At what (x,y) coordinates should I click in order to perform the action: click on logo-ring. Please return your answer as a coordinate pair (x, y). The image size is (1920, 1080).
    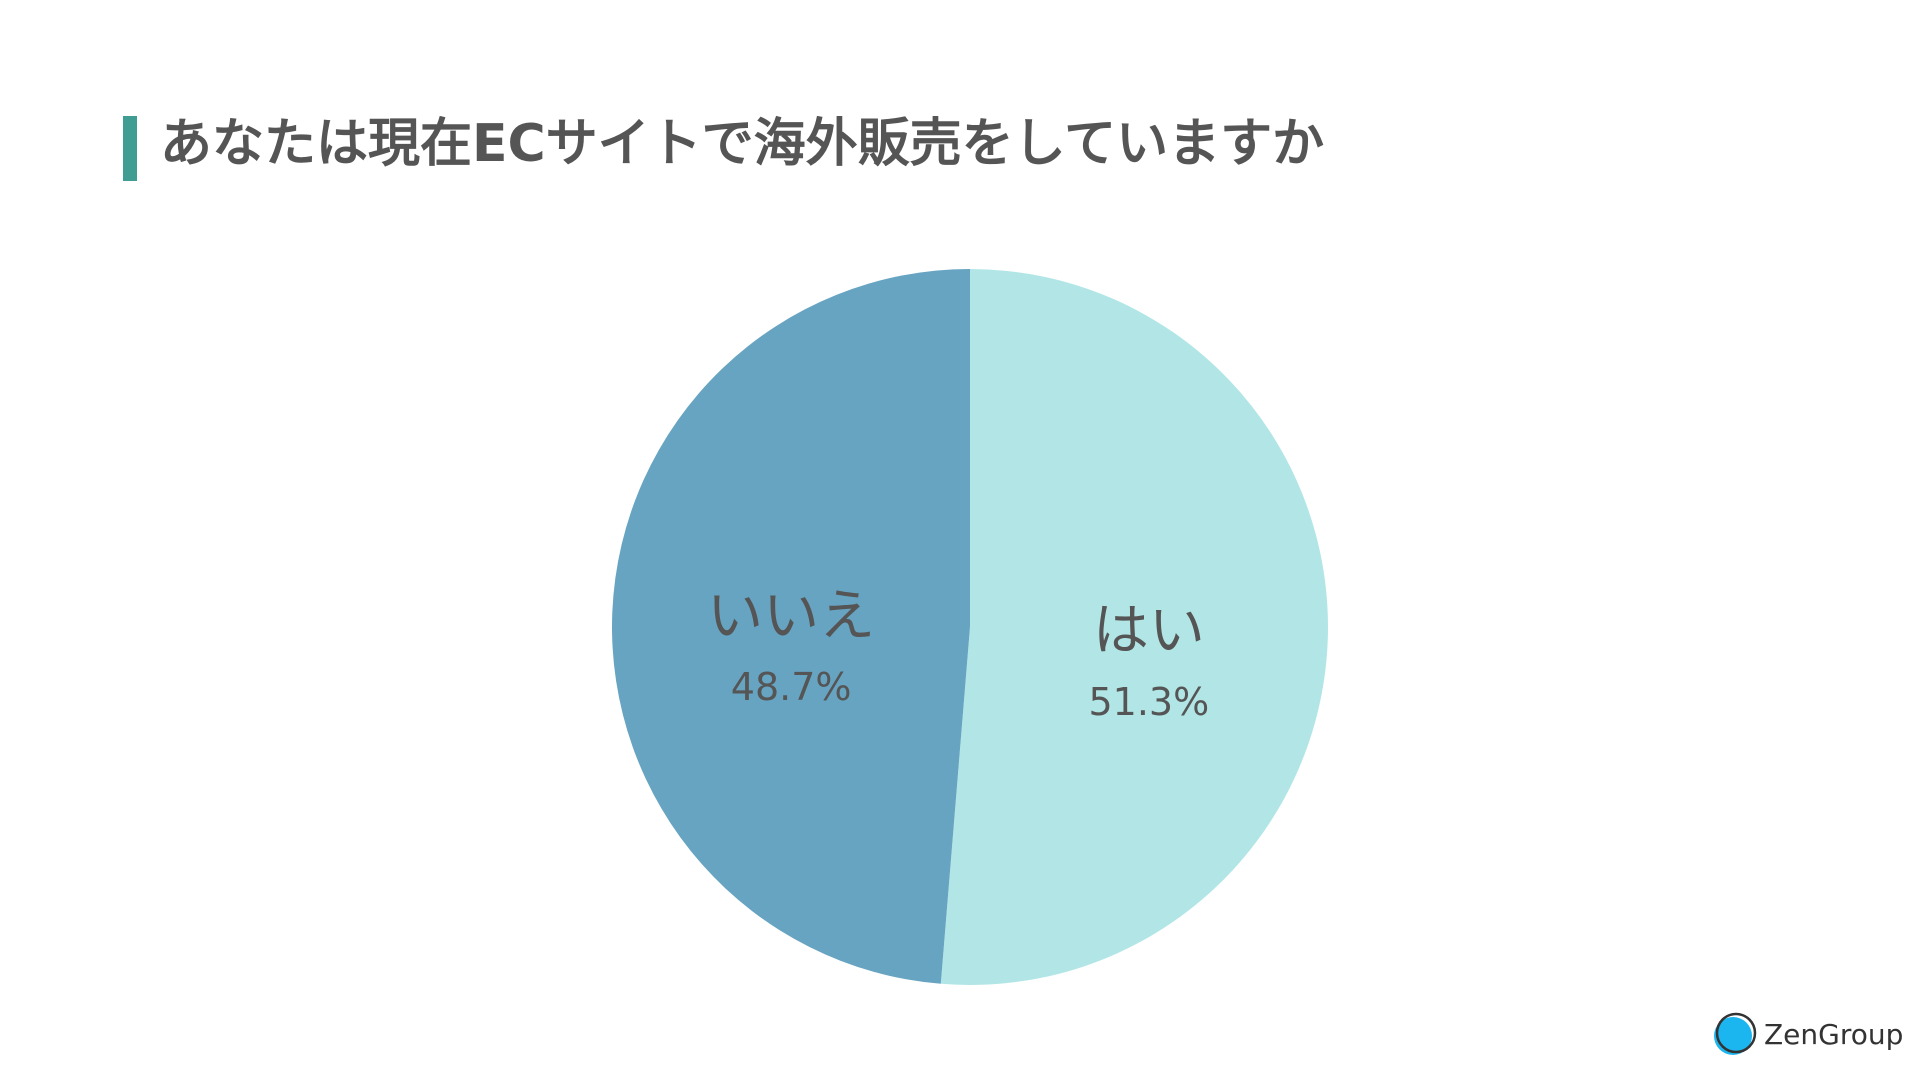
    Looking at the image, I should click on (1736, 1033).